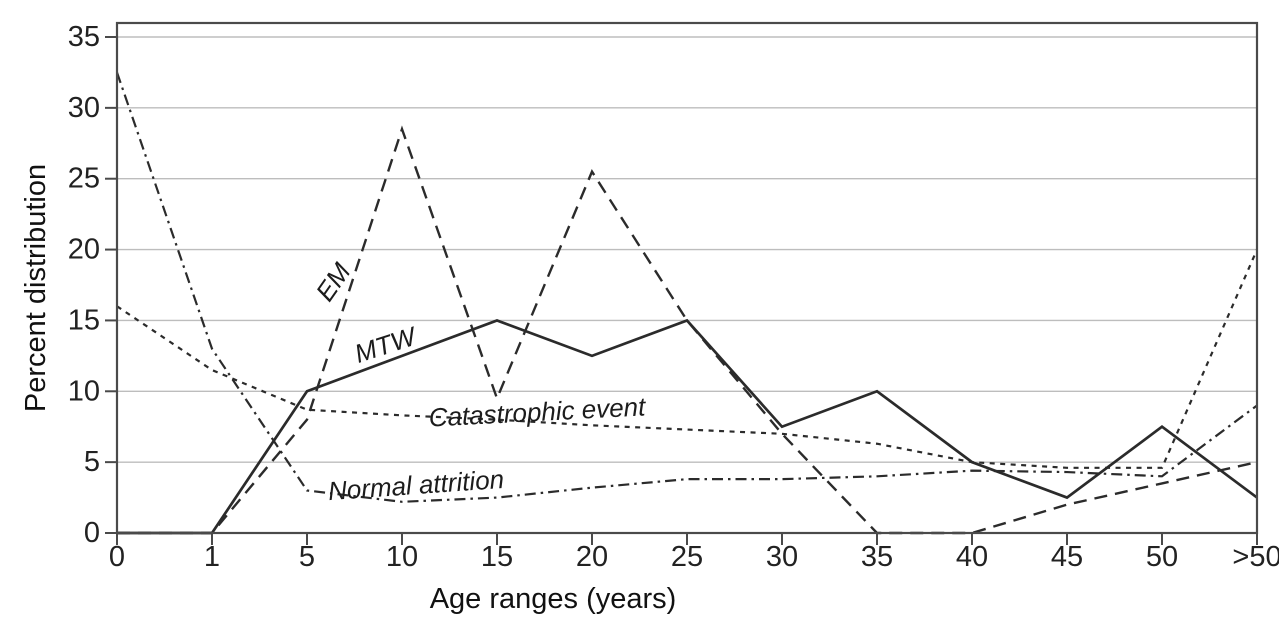 This screenshot has width=1279, height=618. What do you see at coordinates (92, 533) in the screenshot?
I see `y-tick-label-0: 0` at bounding box center [92, 533].